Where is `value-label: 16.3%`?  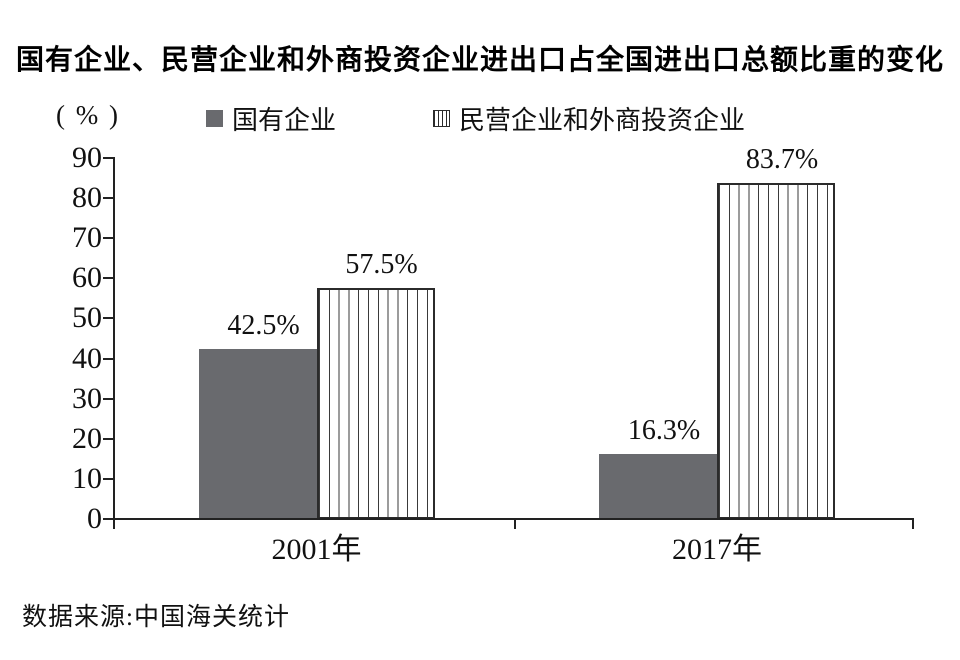
value-label: 16.3% is located at coordinates (664, 430).